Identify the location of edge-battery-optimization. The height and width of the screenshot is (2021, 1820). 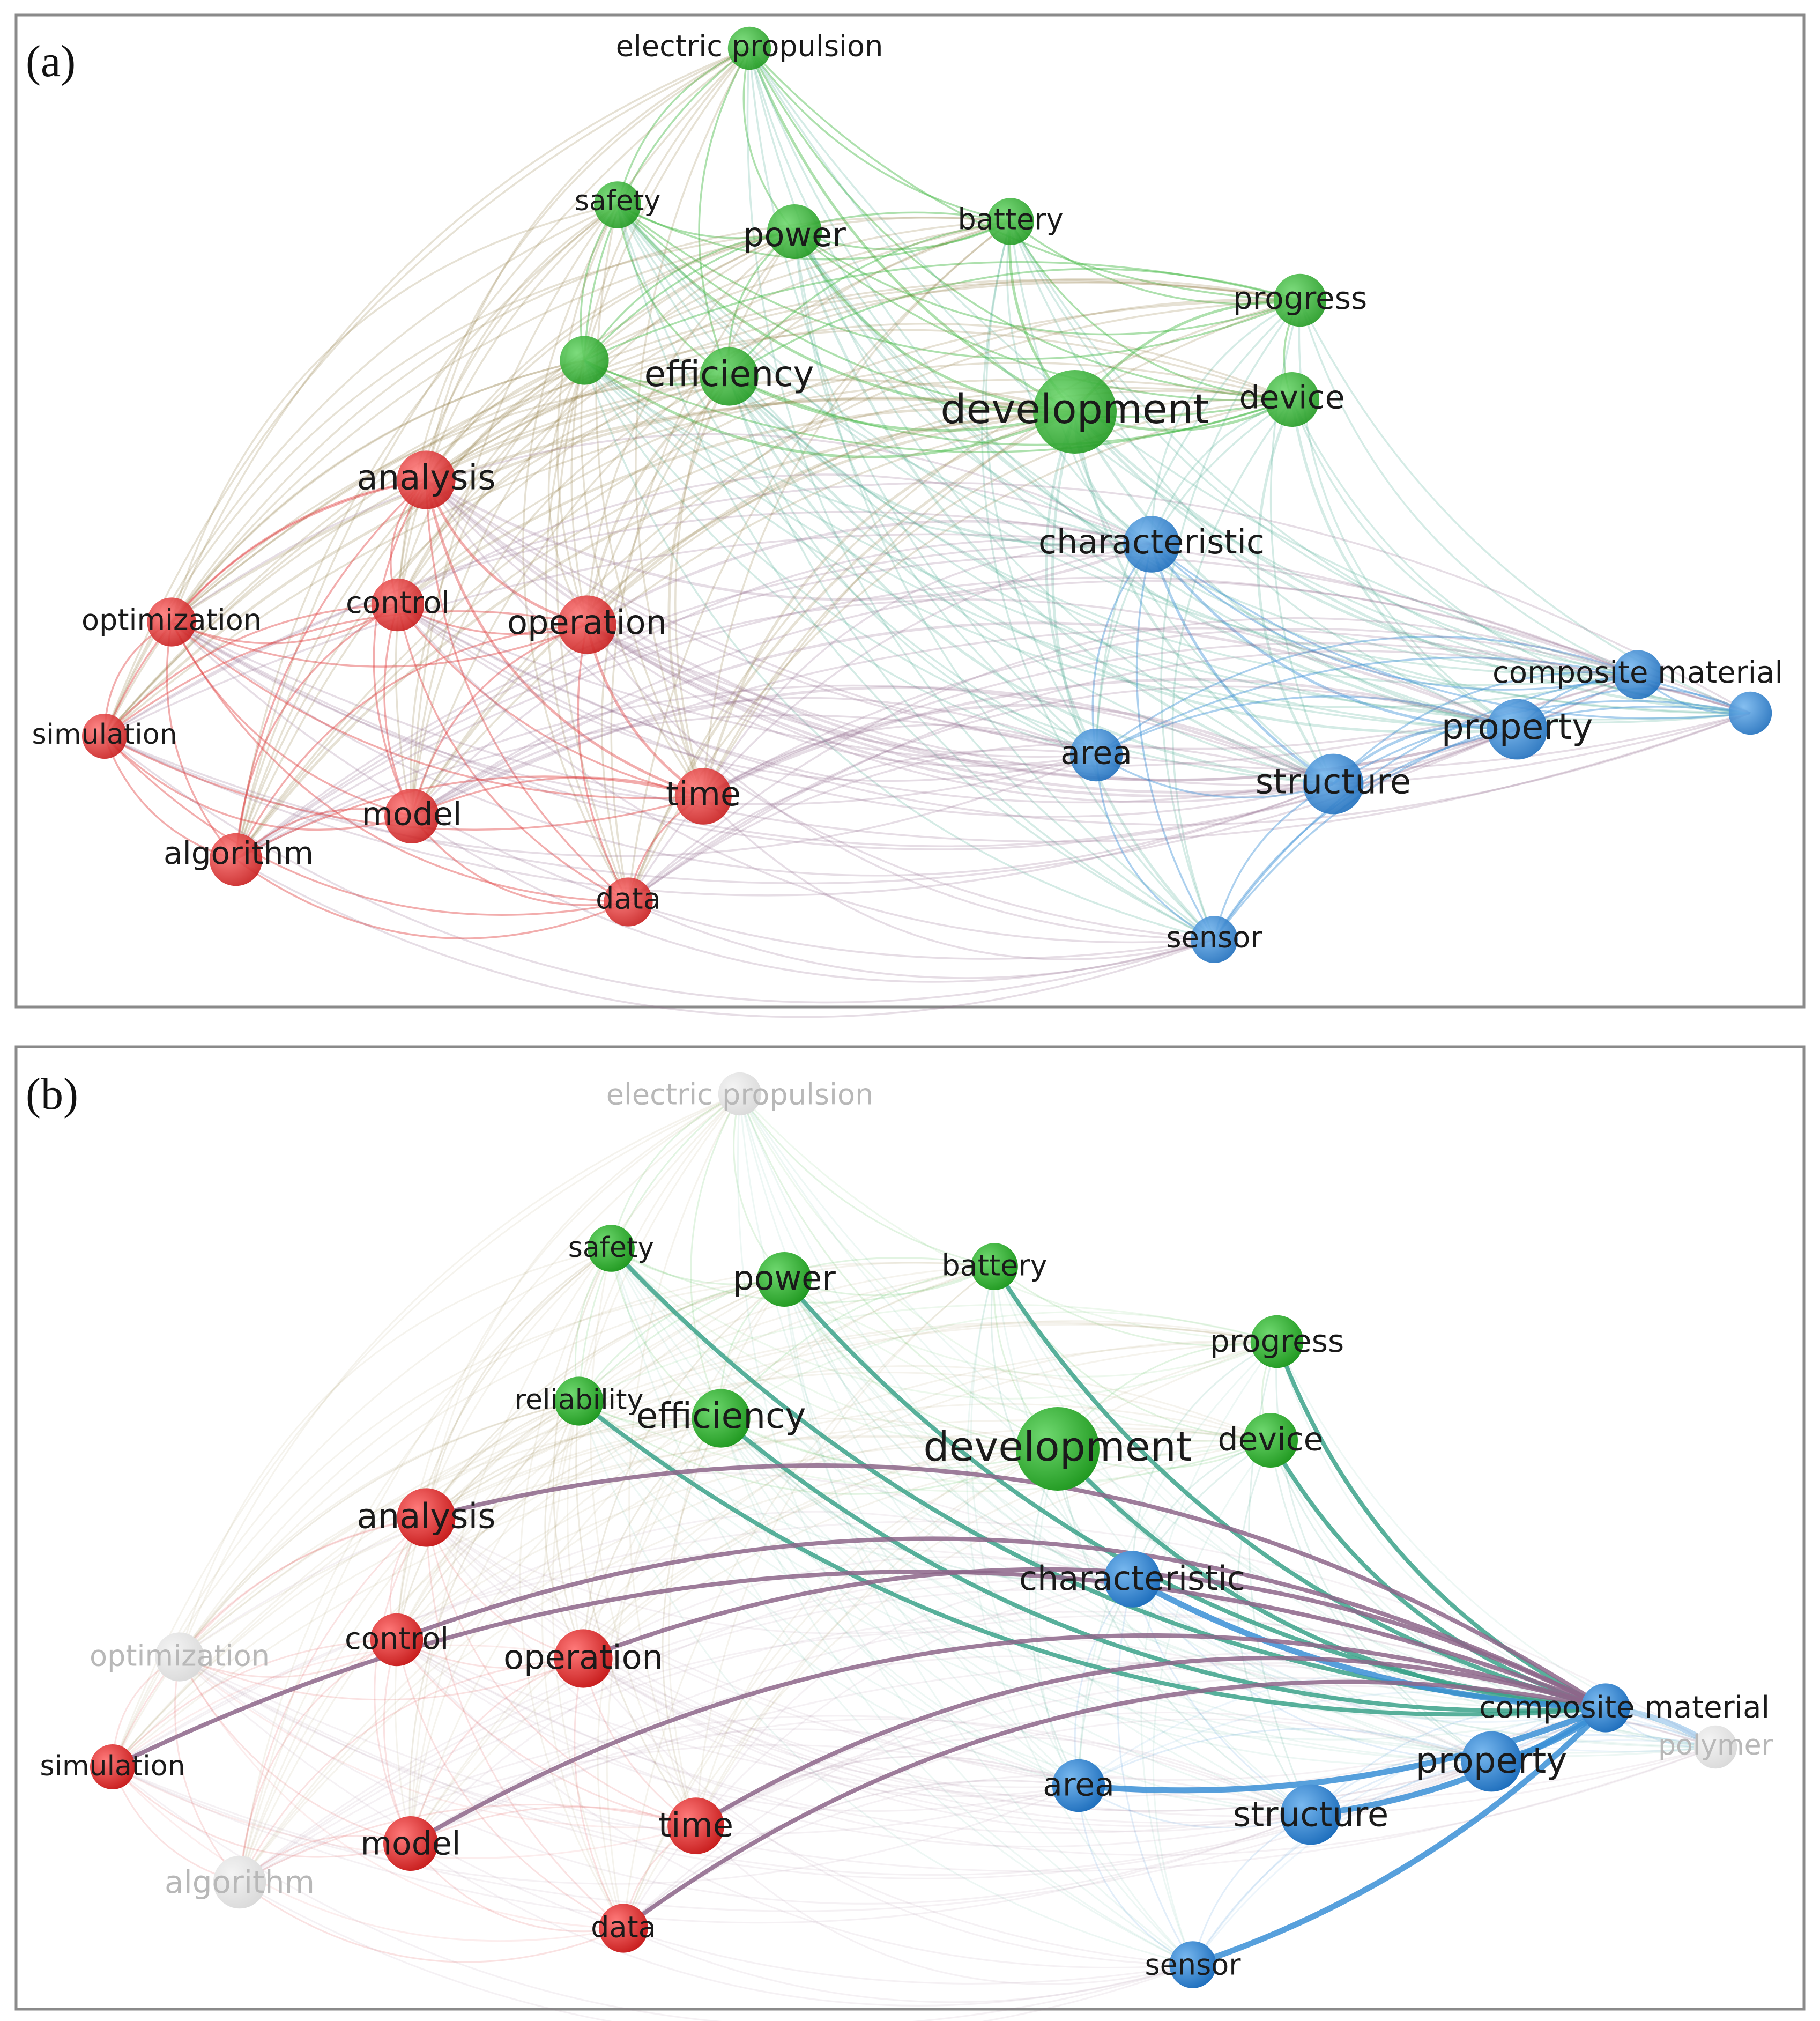
(590, 420).